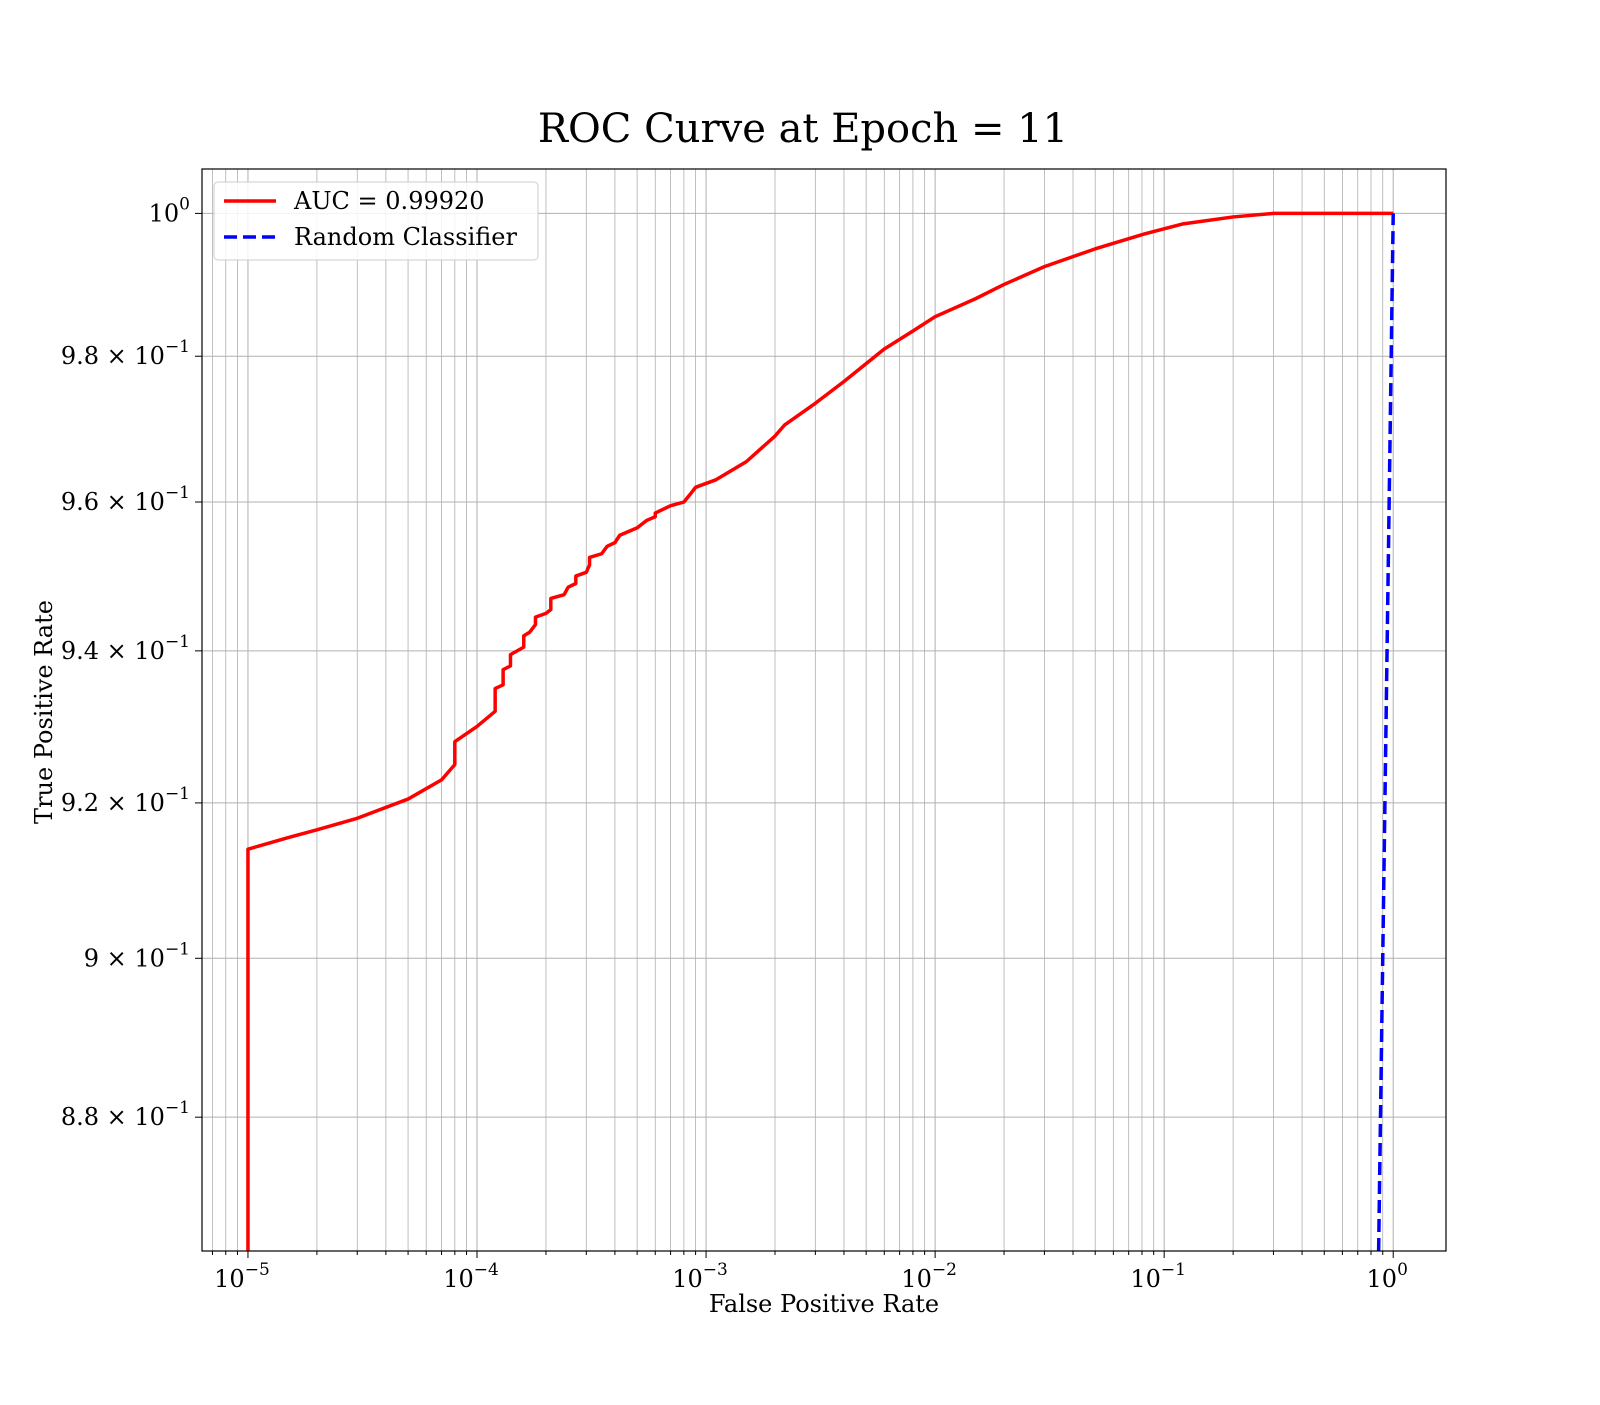  I want to click on x-tick-exponent: −5, so click(257, 1270).